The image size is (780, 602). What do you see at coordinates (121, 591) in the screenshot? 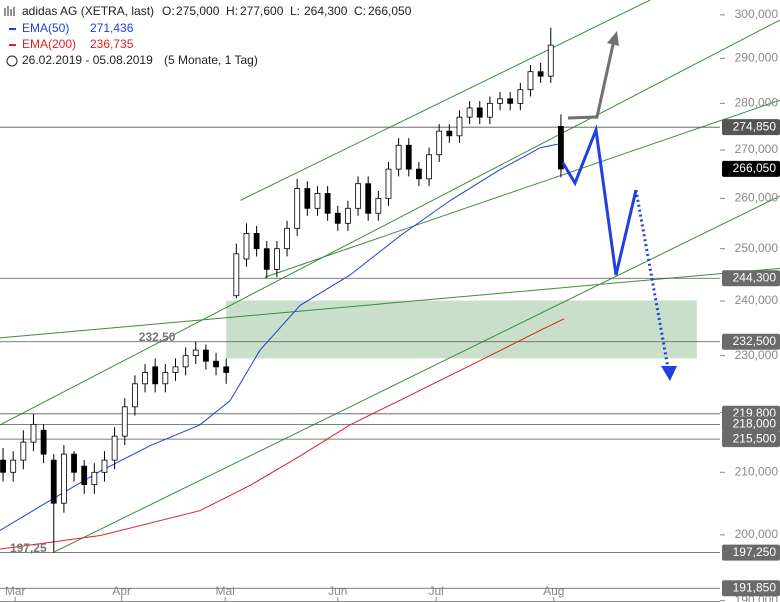
I see `x-tick-label: Apr` at bounding box center [121, 591].